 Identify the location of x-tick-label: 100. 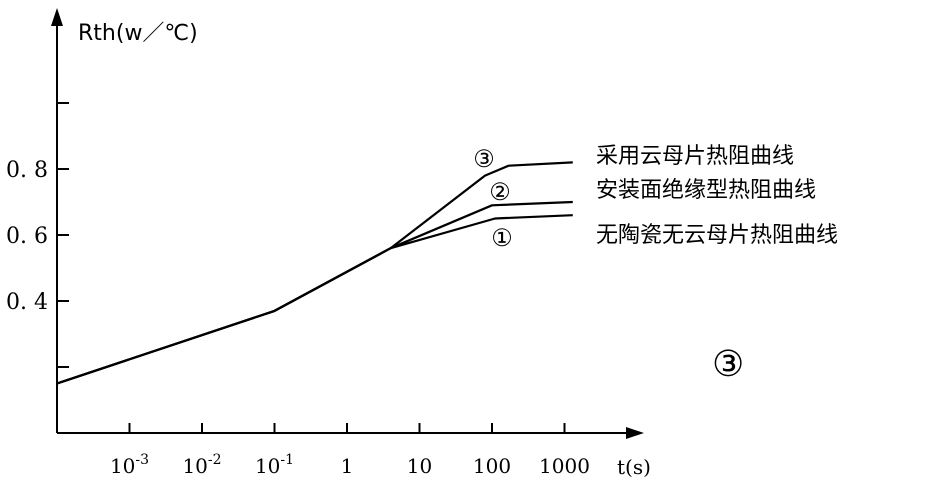
(492, 466).